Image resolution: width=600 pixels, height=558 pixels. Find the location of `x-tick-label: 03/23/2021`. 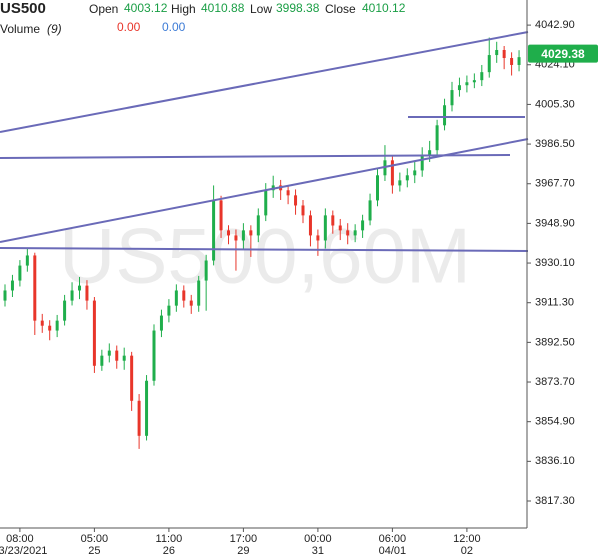

x-tick-label: 03/23/2021 is located at coordinates (23, 551).